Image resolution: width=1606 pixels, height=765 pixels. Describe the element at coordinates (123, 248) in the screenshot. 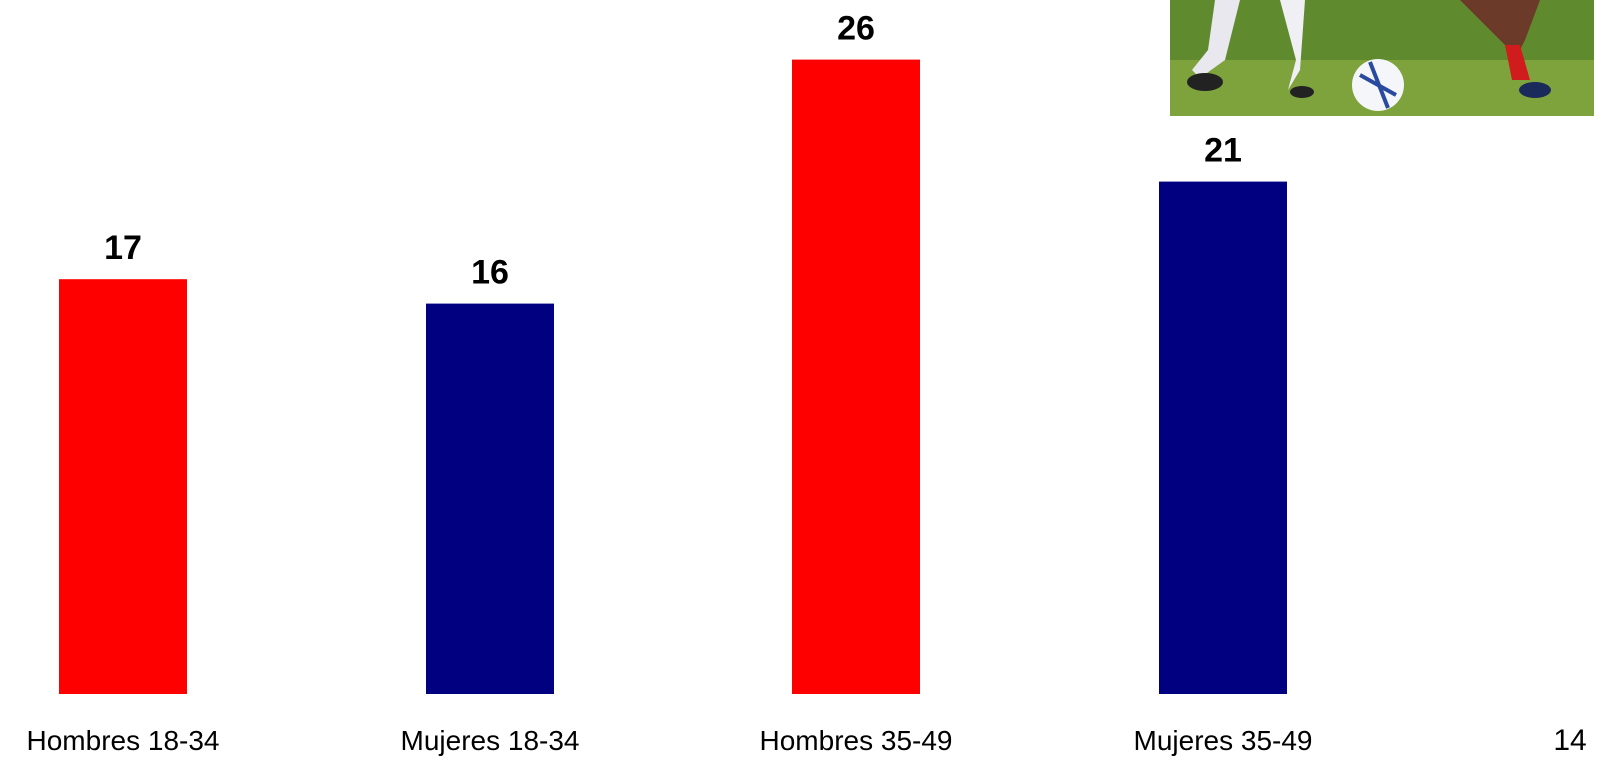

I see `data-label: 17` at that location.